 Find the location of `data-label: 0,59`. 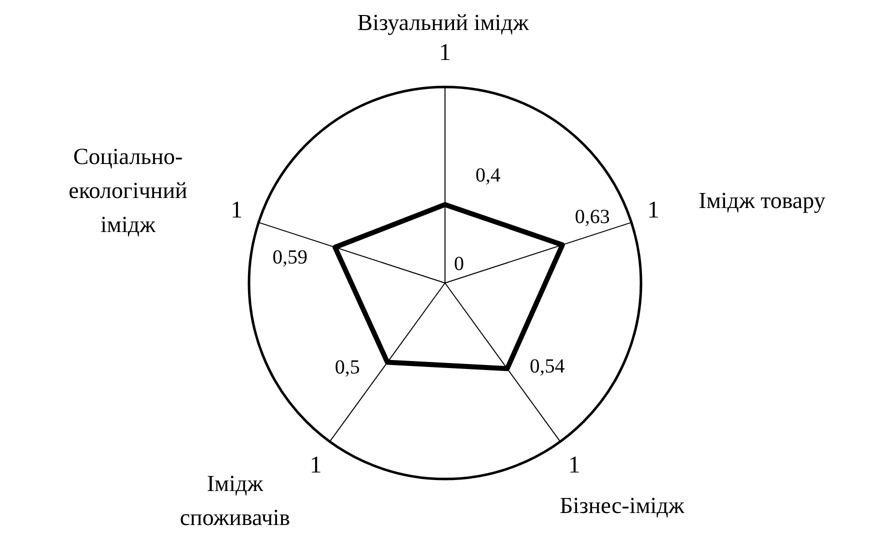

data-label: 0,59 is located at coordinates (290, 257).